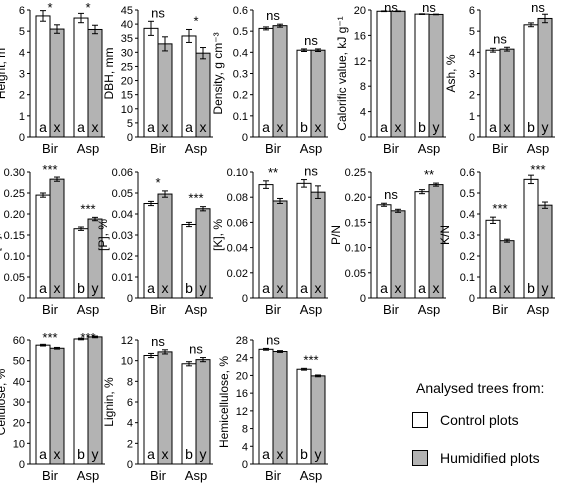  I want to click on panel-5-y-tick-label: 1, so click(472, 117).